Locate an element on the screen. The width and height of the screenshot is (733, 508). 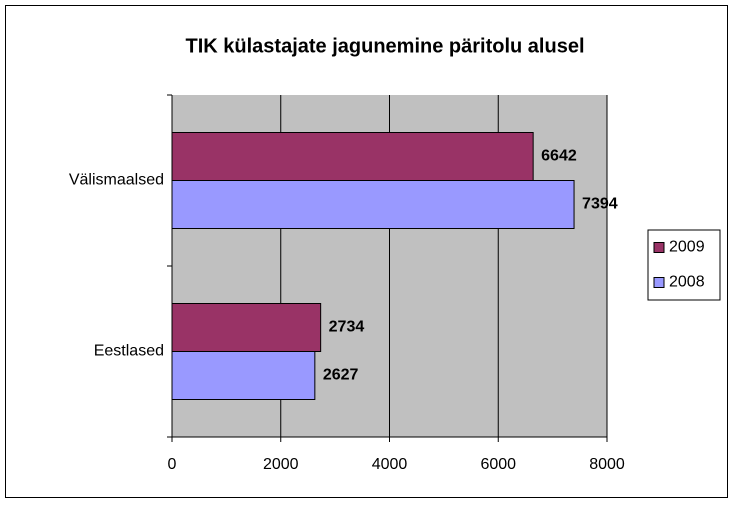
x-tick-label: 4000 is located at coordinates (390, 464).